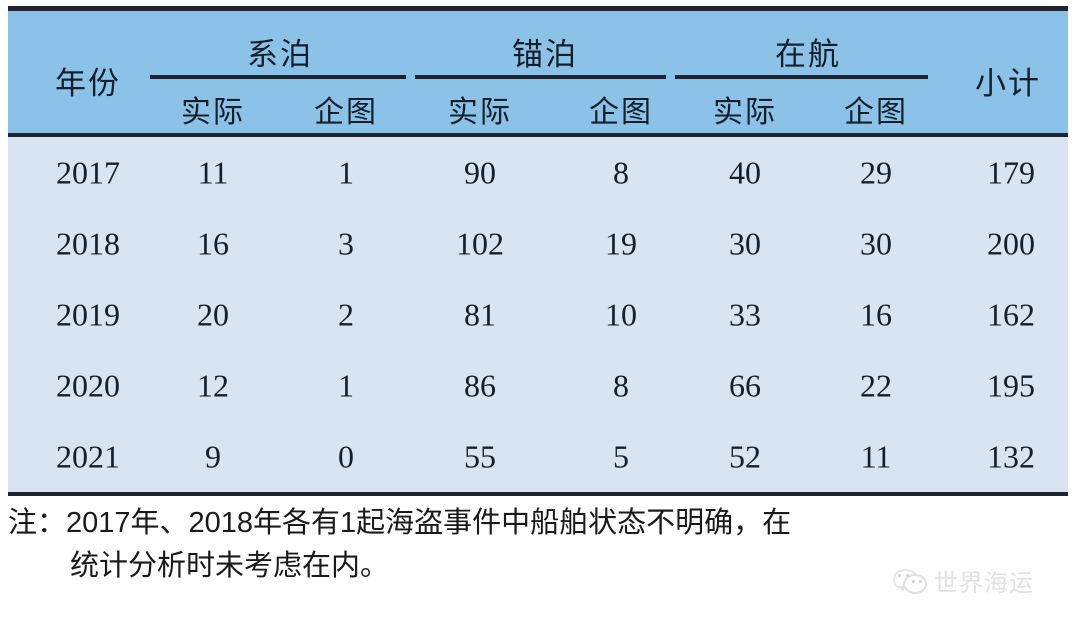 Image resolution: width=1080 pixels, height=625 pixels. What do you see at coordinates (346, 112) in the screenshot?
I see `subcolumn-header-moored-attempt: 企图` at bounding box center [346, 112].